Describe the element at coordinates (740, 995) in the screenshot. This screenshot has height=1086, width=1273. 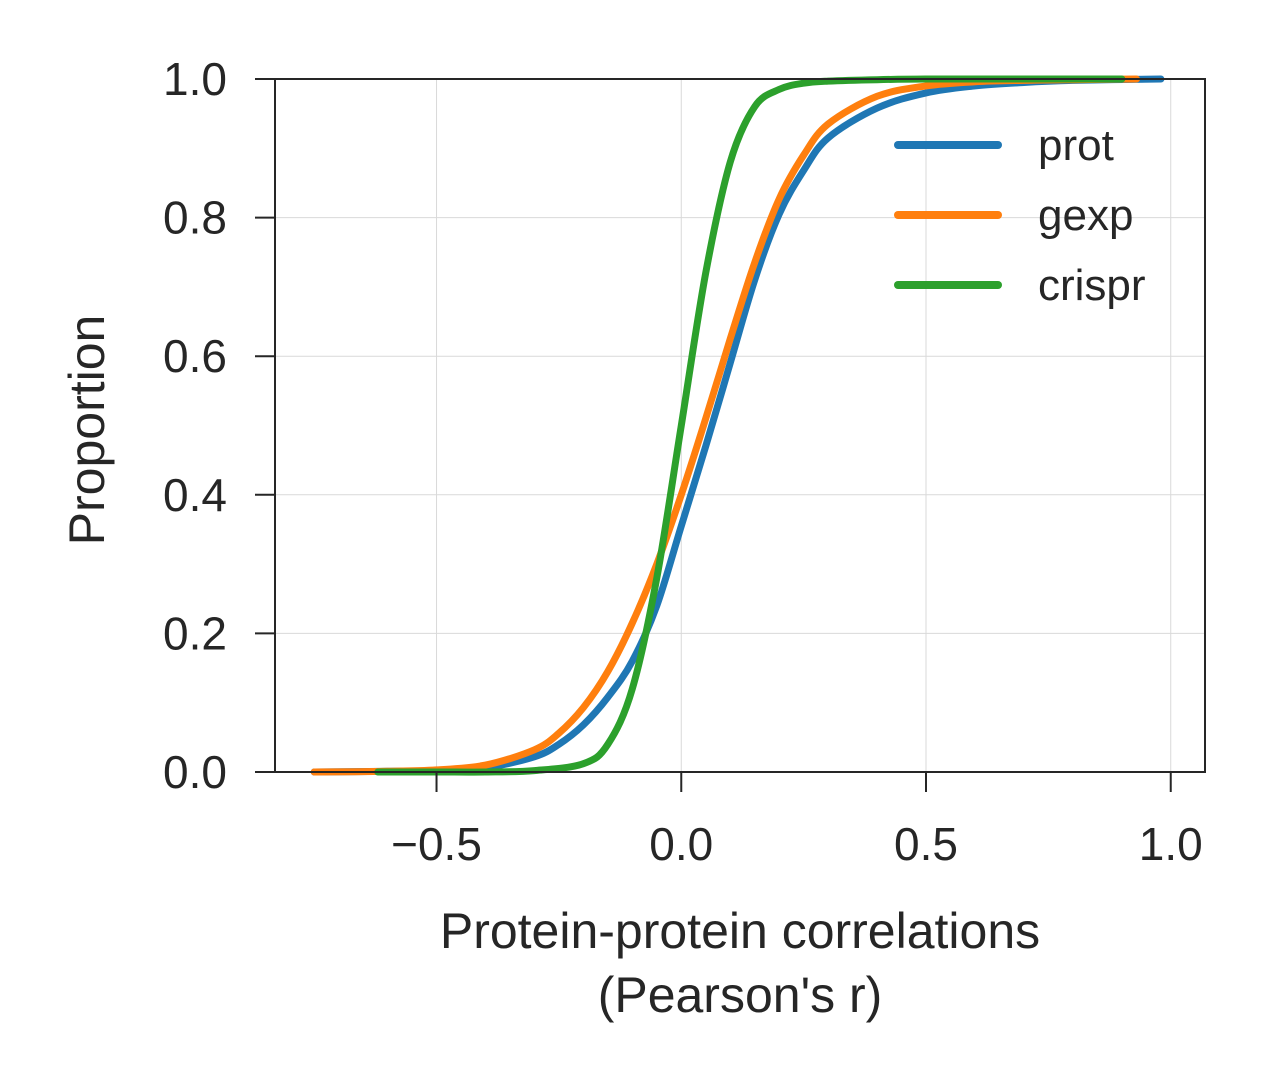
I see `x-axis-label-line2: (Pearson's r)` at that location.